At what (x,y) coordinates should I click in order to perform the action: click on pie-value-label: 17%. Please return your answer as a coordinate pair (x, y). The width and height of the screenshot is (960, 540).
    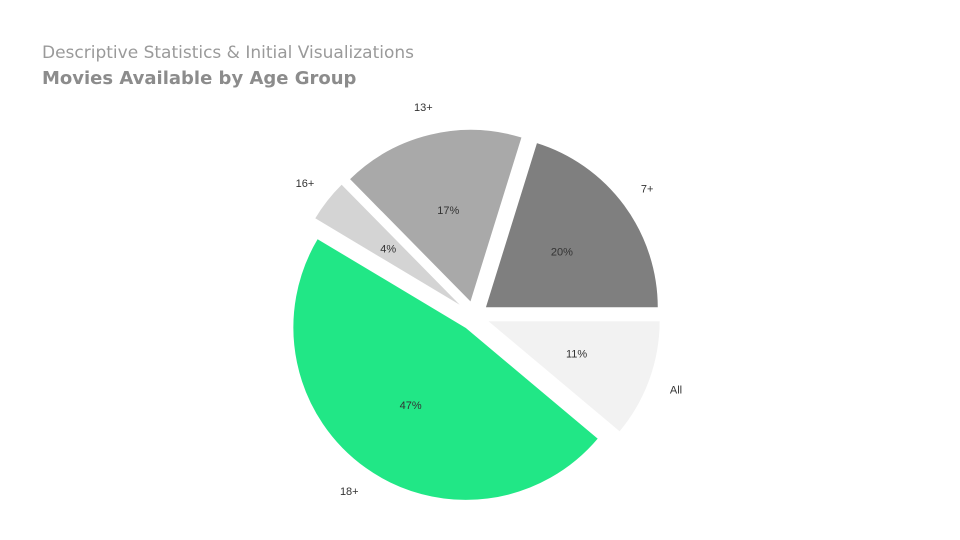
    Looking at the image, I should click on (448, 211).